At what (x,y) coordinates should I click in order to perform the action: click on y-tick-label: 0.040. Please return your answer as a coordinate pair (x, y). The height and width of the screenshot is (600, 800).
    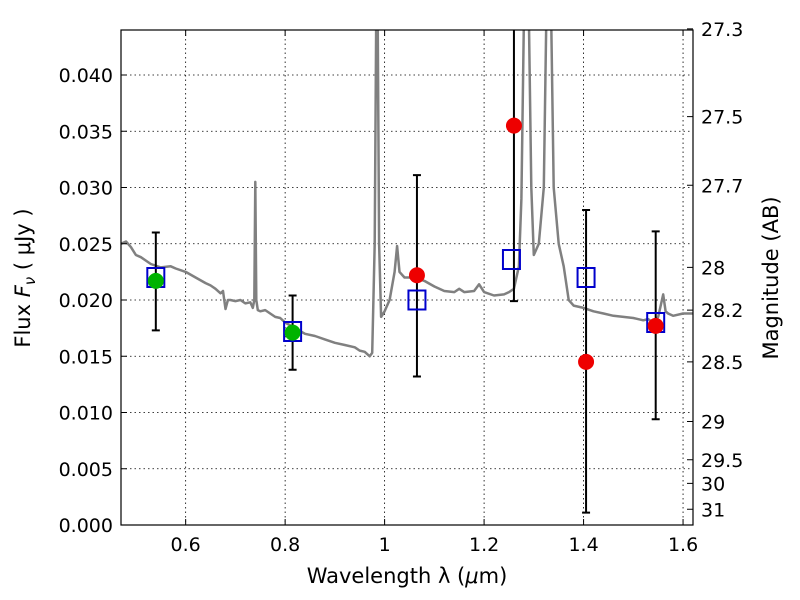
    Looking at the image, I should click on (86, 76).